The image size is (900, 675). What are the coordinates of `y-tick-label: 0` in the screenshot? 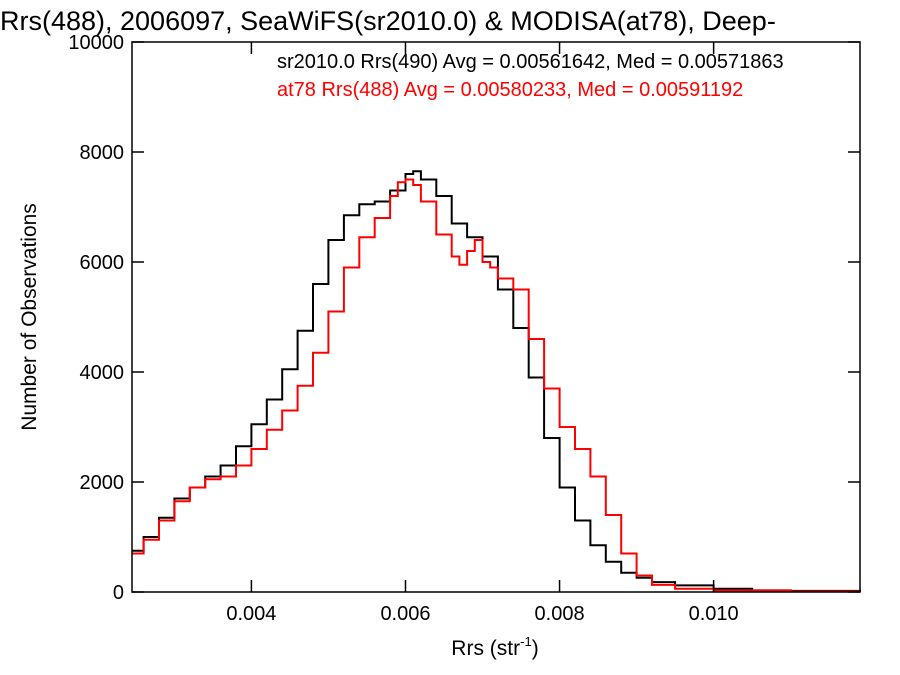 It's located at (118, 593).